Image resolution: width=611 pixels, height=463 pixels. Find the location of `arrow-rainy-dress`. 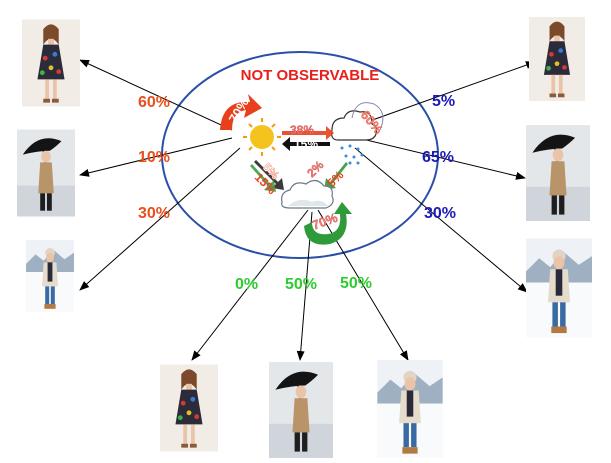

arrow-rainy-dress is located at coordinates (442, 95).